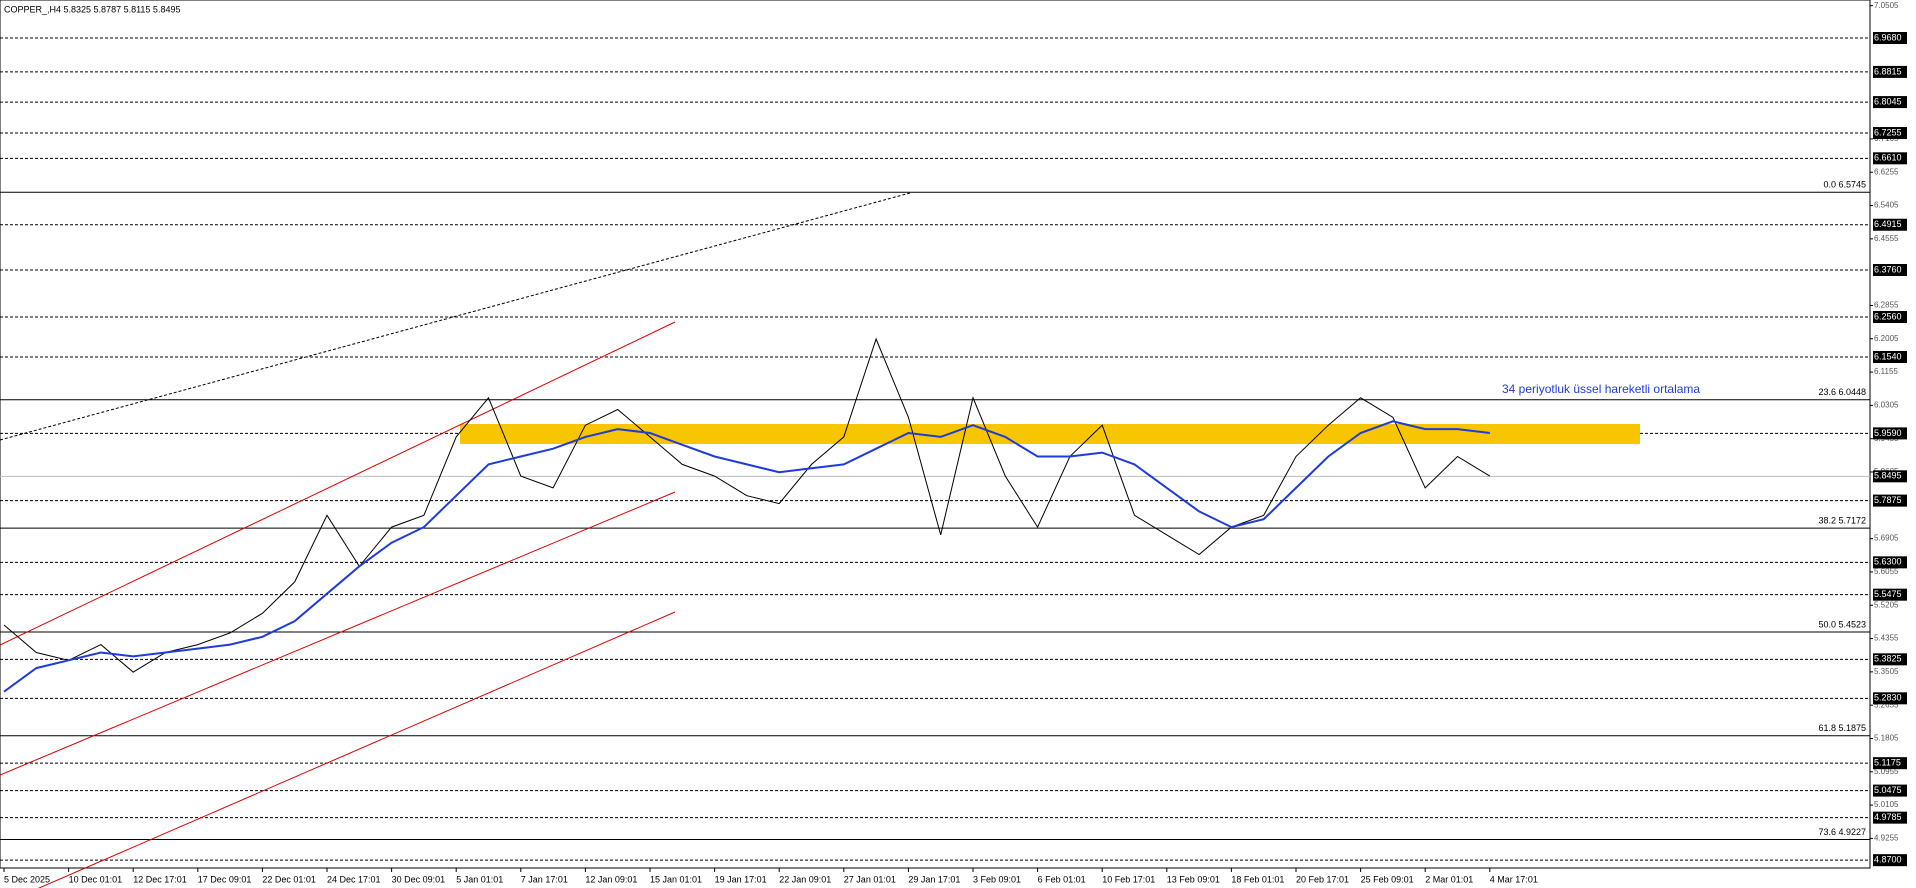  I want to click on x-tick-label: 24 Dec 17:01, so click(354, 879).